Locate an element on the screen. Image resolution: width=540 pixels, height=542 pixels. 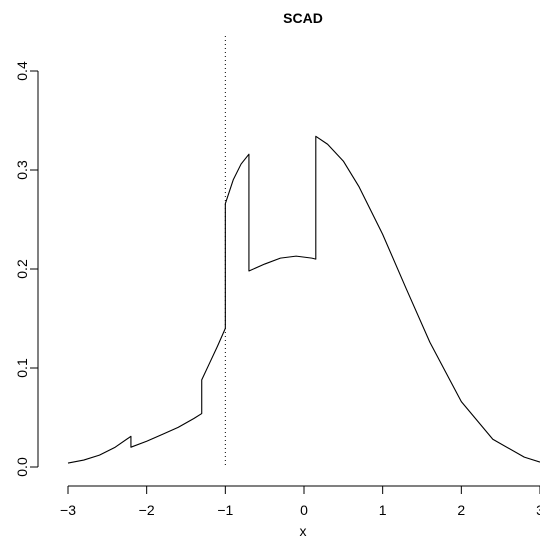
chart-title: SCAD is located at coordinates (303, 18).